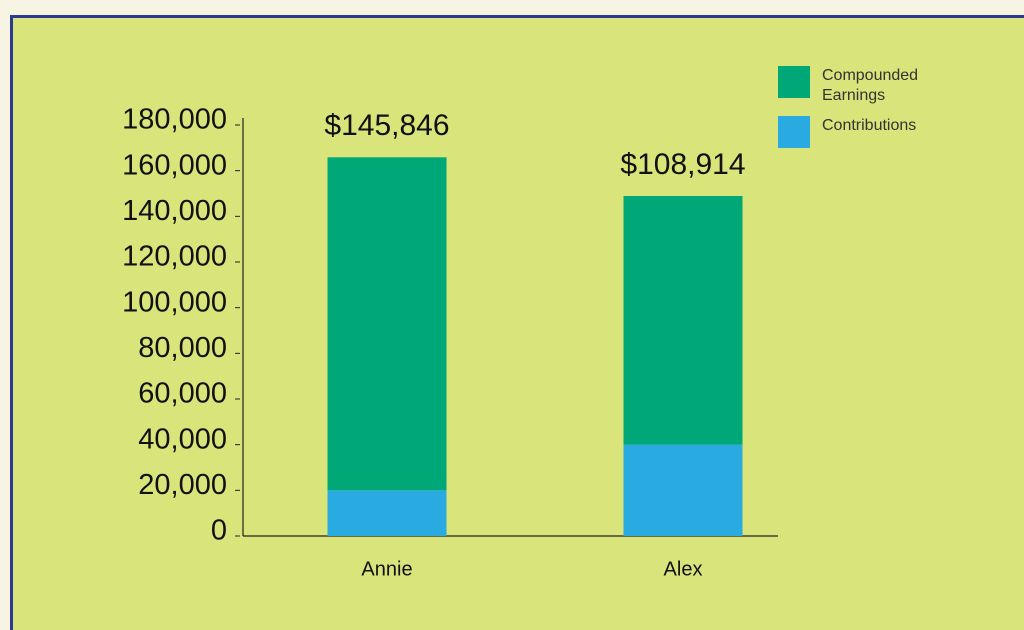 This screenshot has width=1024, height=630. What do you see at coordinates (174, 257) in the screenshot?
I see `y-tick-label: 120,000` at bounding box center [174, 257].